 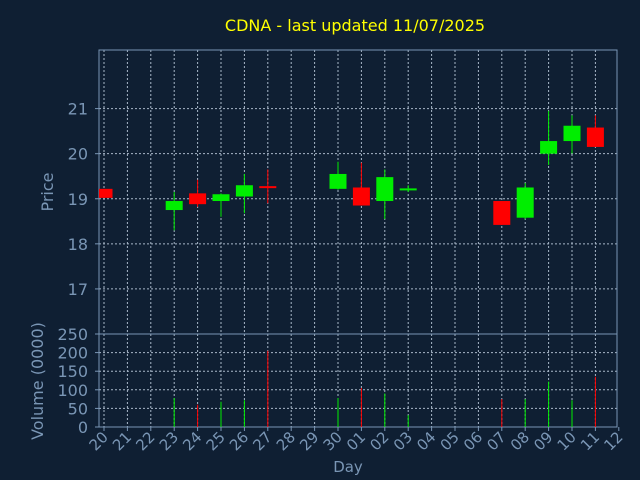 What do you see at coordinates (78, 408) in the screenshot?
I see `volume-tick-label: 50` at bounding box center [78, 408].